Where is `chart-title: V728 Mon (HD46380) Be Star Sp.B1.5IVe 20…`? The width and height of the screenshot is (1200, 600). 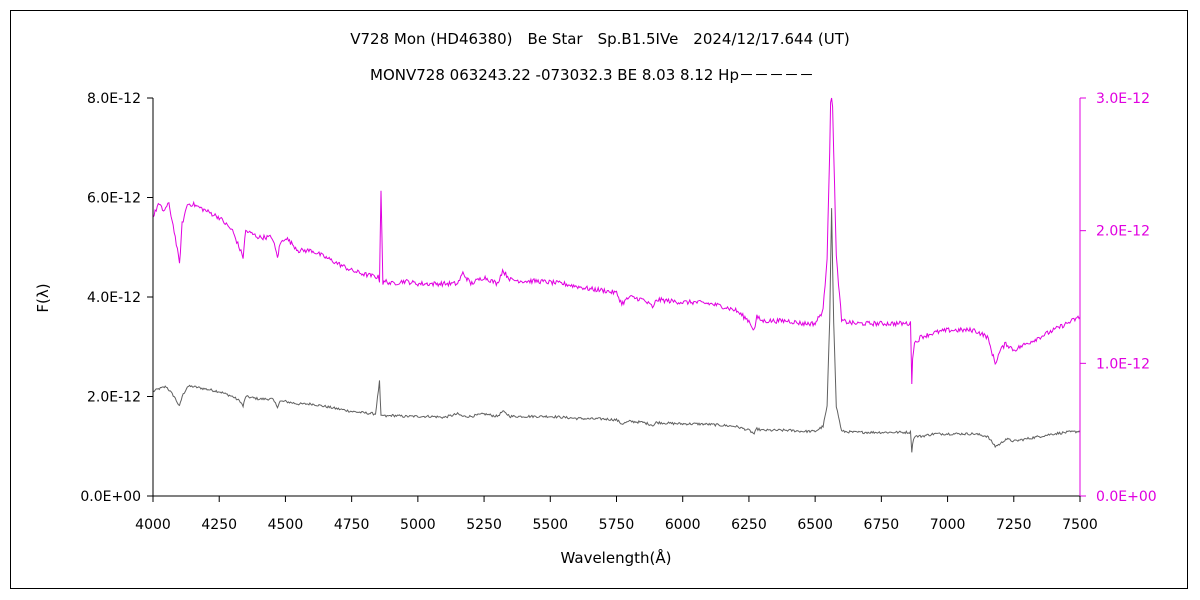
chart-title: V728 Mon (HD46380) Be Star Sp.B1.5IVe 20… is located at coordinates (600, 39).